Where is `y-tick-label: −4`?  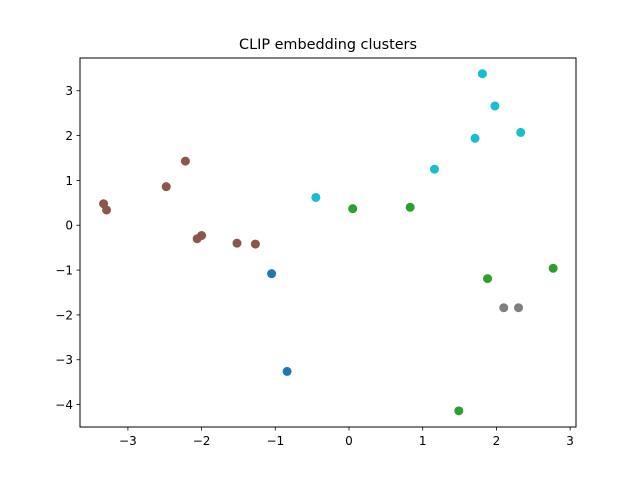
y-tick-label: −4 is located at coordinates (64, 405).